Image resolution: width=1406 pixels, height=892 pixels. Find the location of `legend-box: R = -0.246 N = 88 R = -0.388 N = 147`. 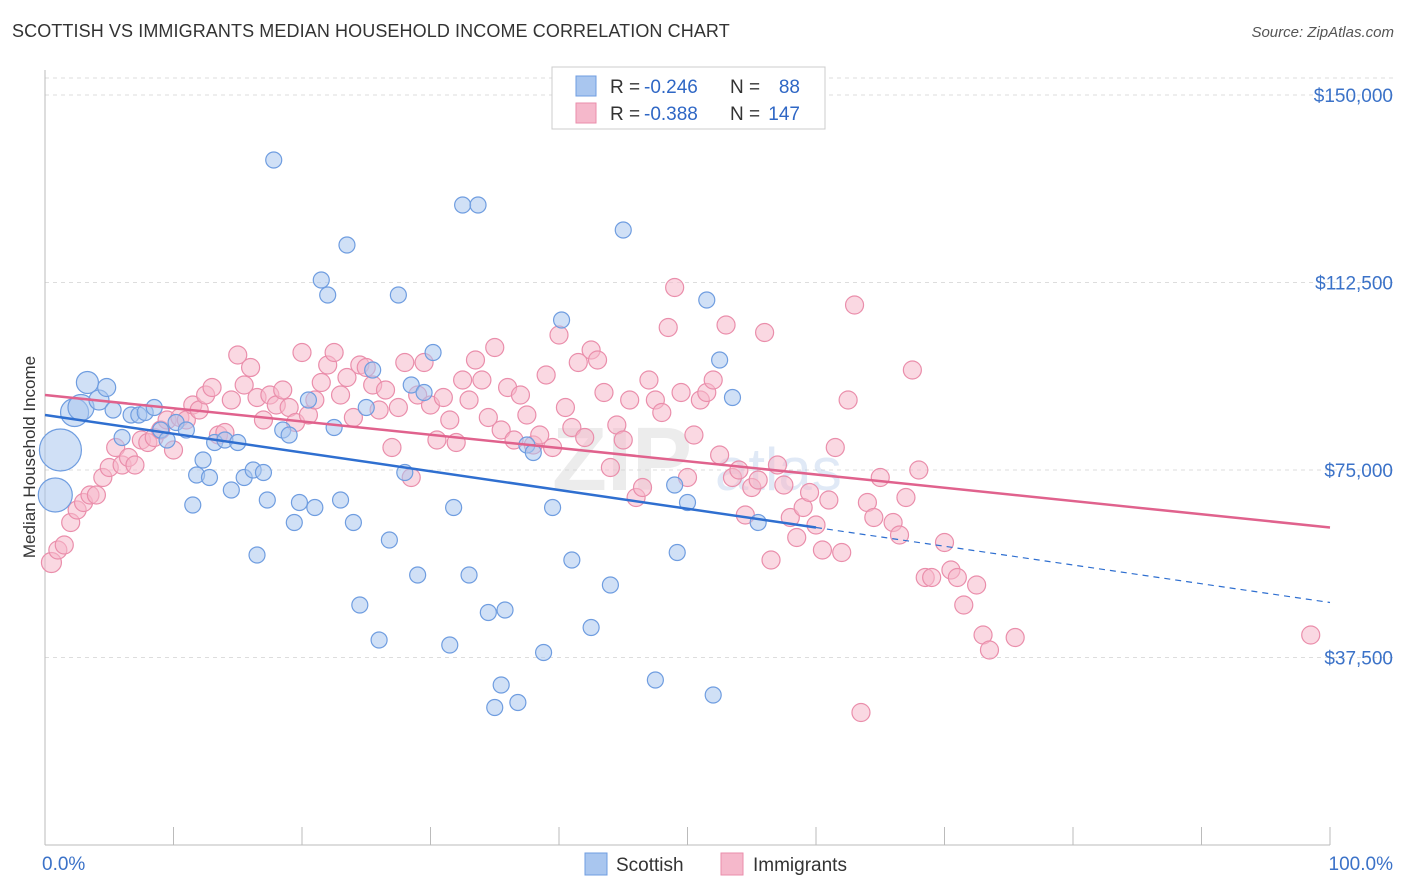

legend-box: R = -0.246 N = 88 R = -0.388 N = 147 is located at coordinates (688, 98).